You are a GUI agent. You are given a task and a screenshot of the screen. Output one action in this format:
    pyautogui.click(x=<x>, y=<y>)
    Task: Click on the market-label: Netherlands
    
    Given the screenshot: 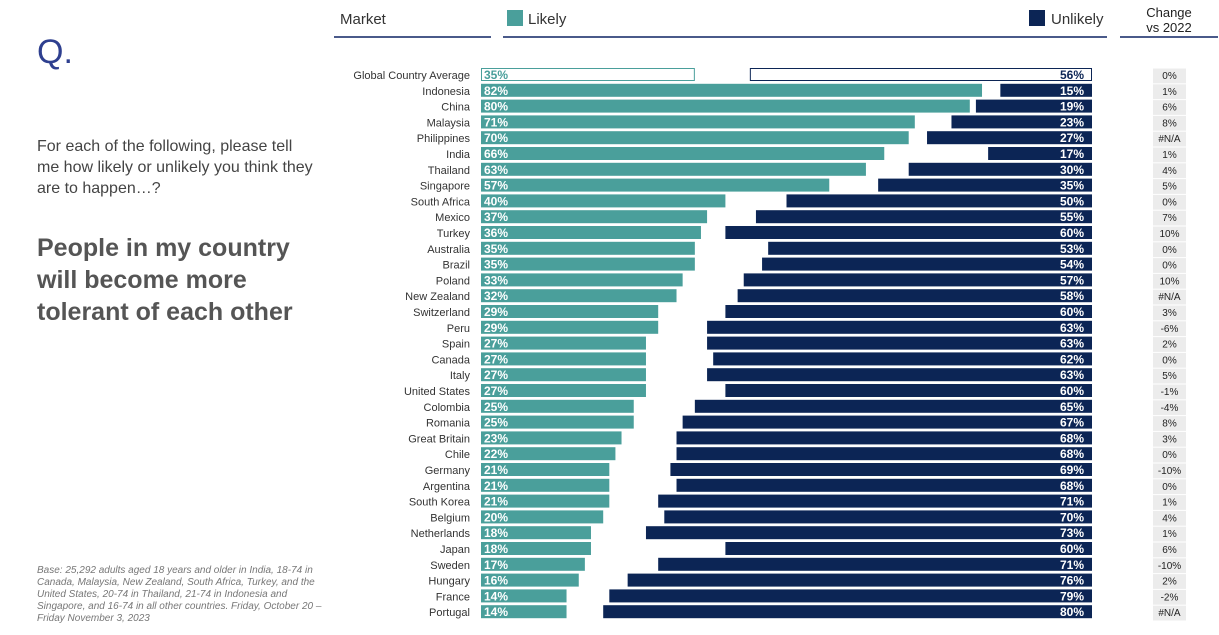 What is the action you would take?
    pyautogui.click(x=441, y=534)
    